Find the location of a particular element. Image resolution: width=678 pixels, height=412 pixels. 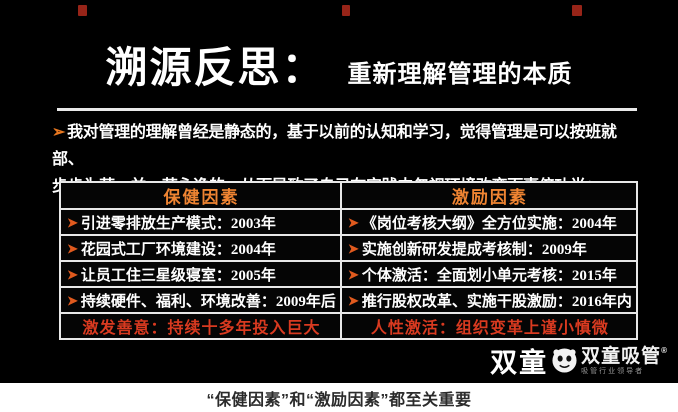

intro-line-1: ➢ 我对管理的理解曾经是静态的，基于以前的认知和学习，觉得管理是可以按班就部、 is located at coordinates (344, 146).